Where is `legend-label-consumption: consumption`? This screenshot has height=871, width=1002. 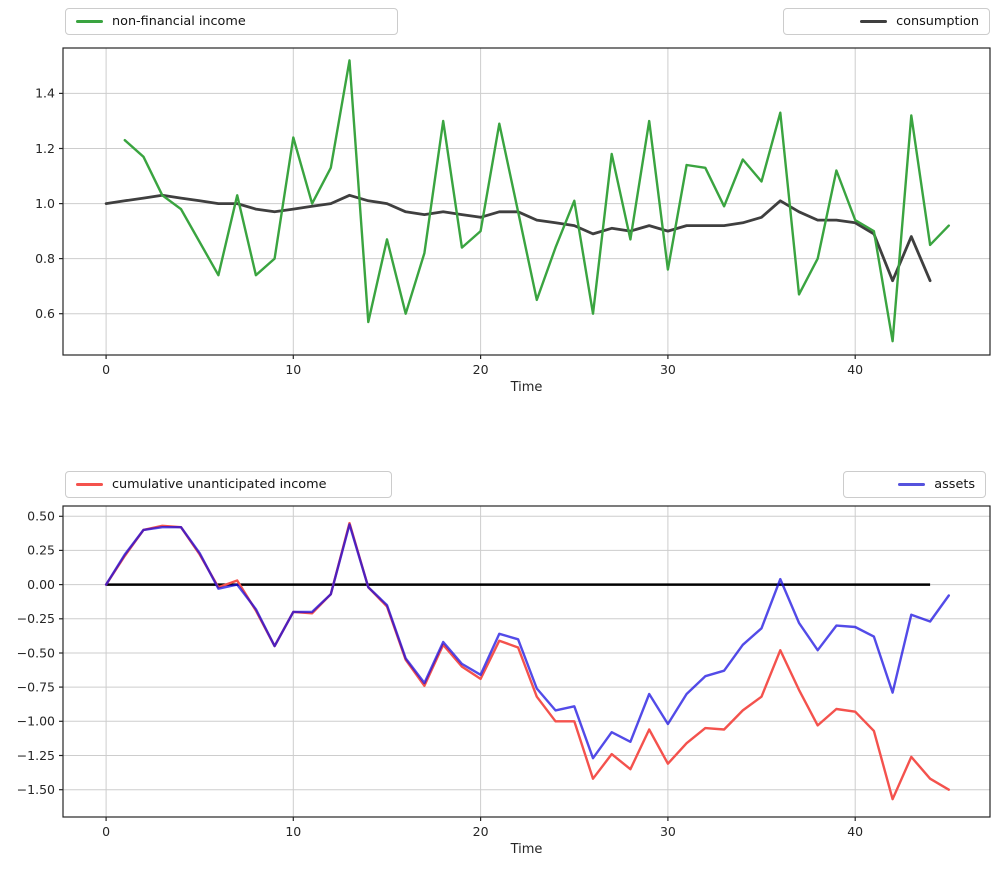
legend-label-consumption: consumption is located at coordinates (937, 21).